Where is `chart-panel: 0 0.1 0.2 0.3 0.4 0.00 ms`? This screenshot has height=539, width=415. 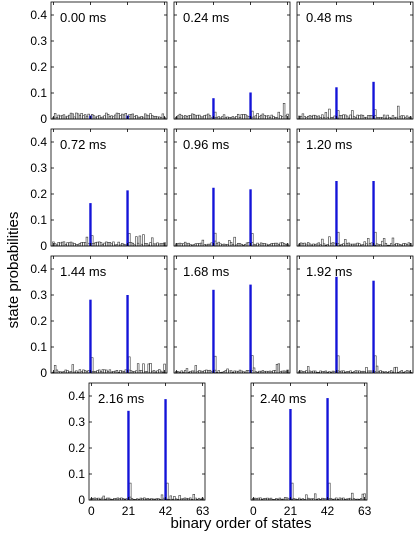
chart-panel: 0 0.1 0.2 0.3 0.4 0.00 ms is located at coordinates (99, 63).